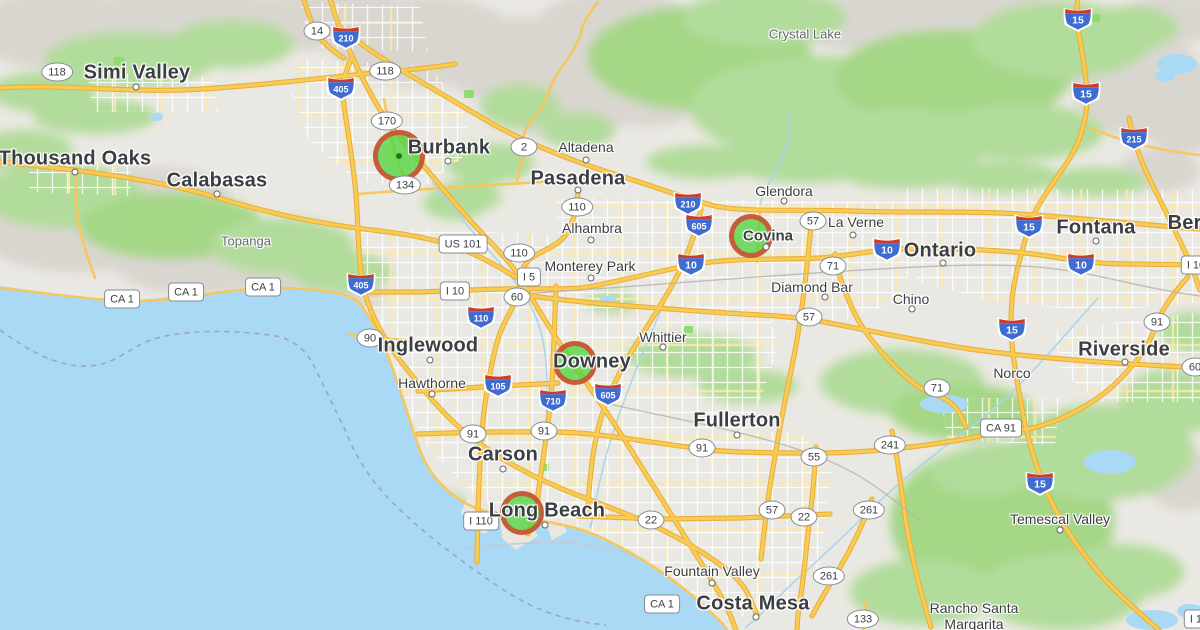 The width and height of the screenshot is (1200, 630). What do you see at coordinates (663, 347) in the screenshot?
I see `city-dot-whittier` at bounding box center [663, 347].